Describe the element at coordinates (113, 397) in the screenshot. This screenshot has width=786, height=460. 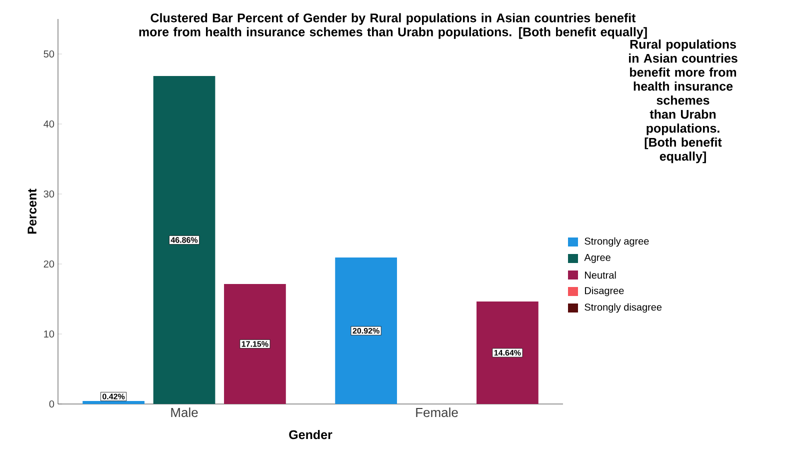
I see `data-label: 0.42%` at that location.